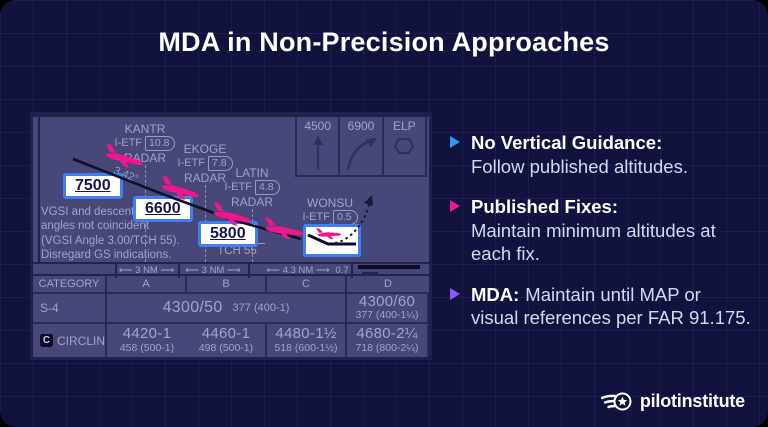 The image size is (768, 427). I want to click on s4-minimums-d: 4300/60 377 (400-1¼), so click(388, 309).